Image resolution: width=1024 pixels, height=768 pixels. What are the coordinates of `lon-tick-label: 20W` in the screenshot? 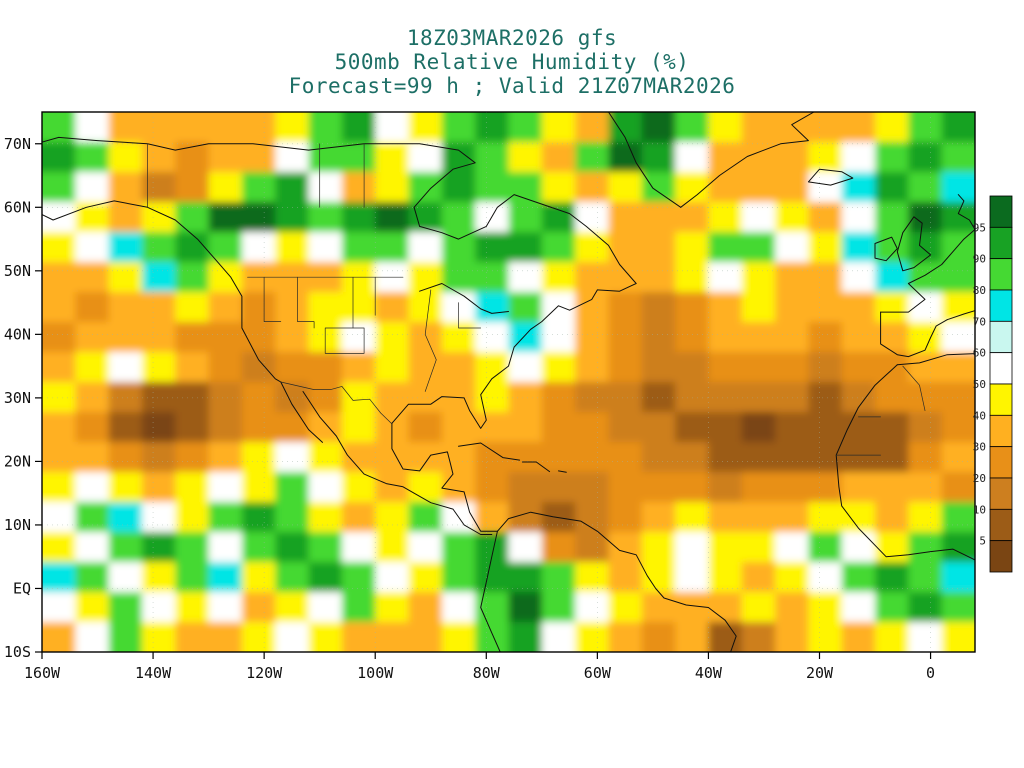 It's located at (820, 673).